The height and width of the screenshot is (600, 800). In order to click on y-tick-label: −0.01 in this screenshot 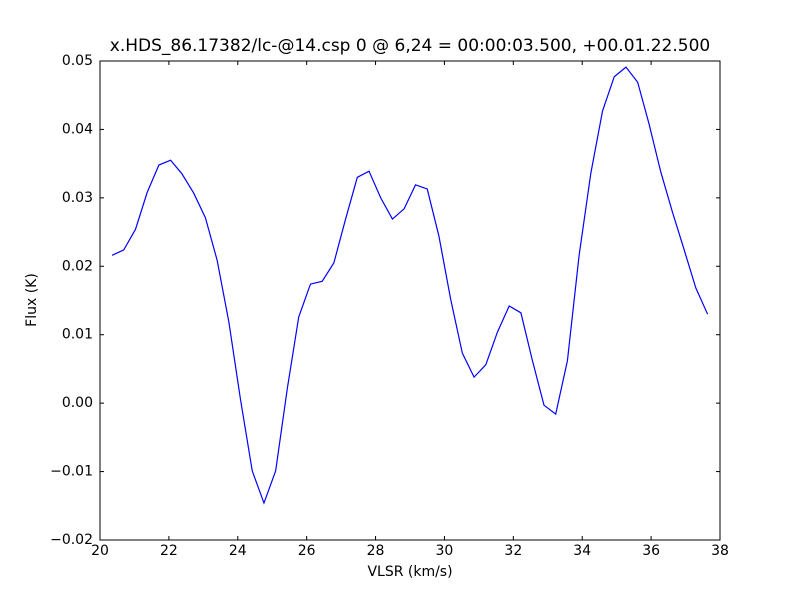, I will do `click(71, 472)`.